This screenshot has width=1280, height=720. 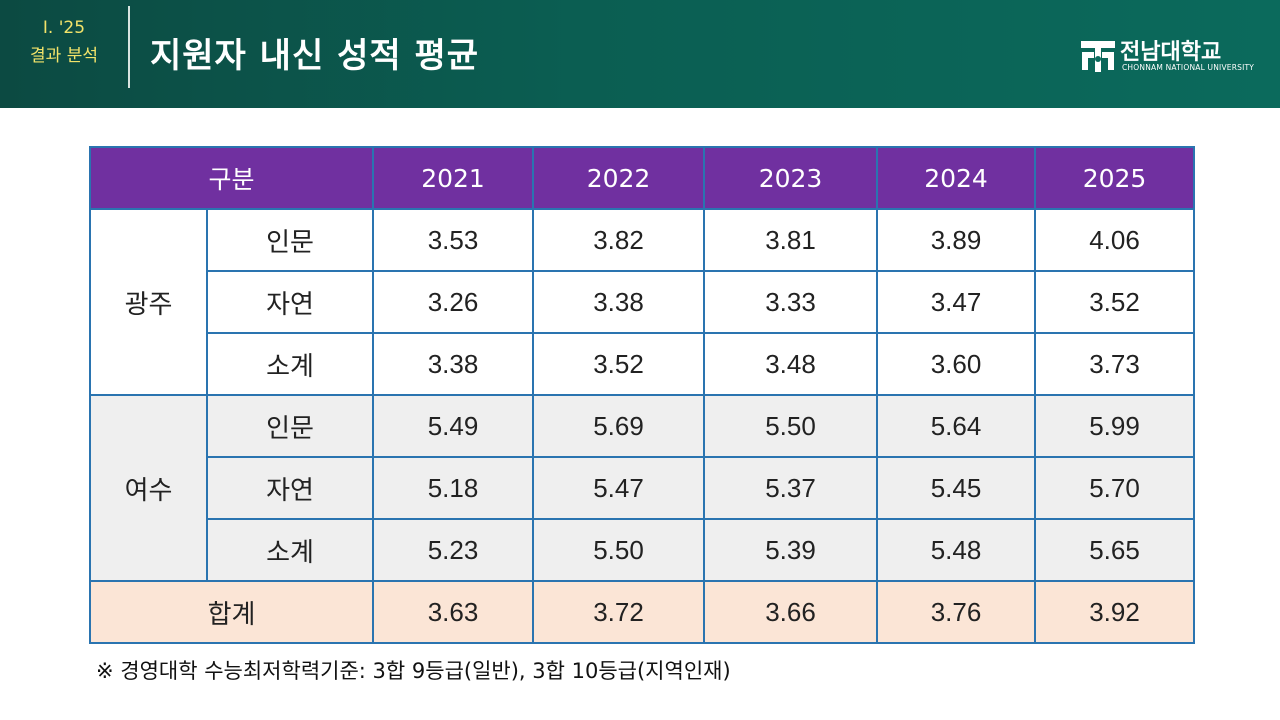 What do you see at coordinates (453, 550) in the screenshot?
I see `value-cell: 5.23` at bounding box center [453, 550].